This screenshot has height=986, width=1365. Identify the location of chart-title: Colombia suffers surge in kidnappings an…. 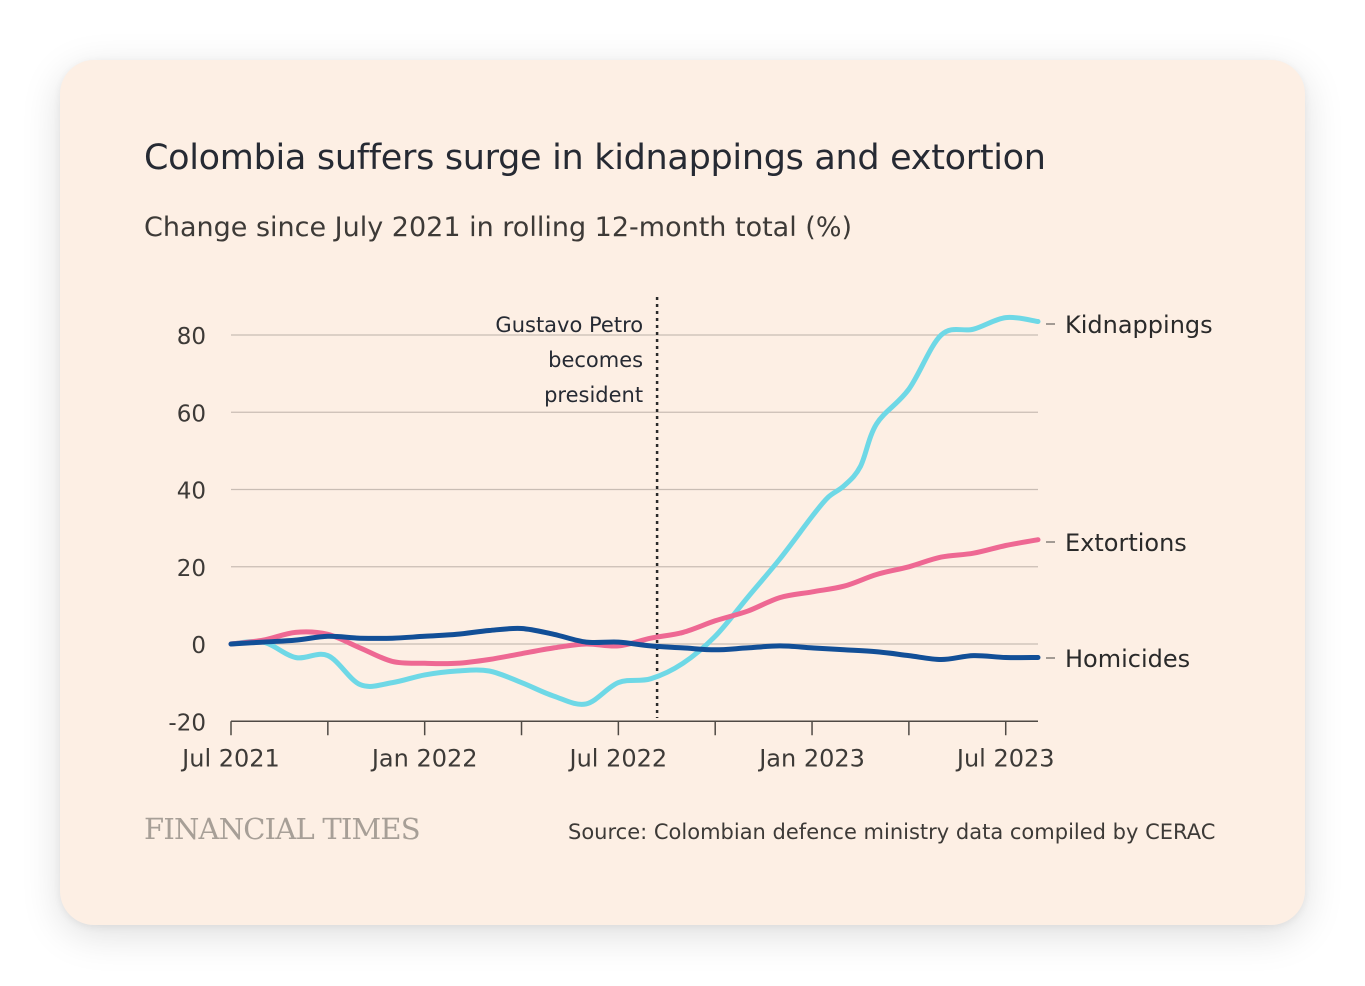
(595, 158).